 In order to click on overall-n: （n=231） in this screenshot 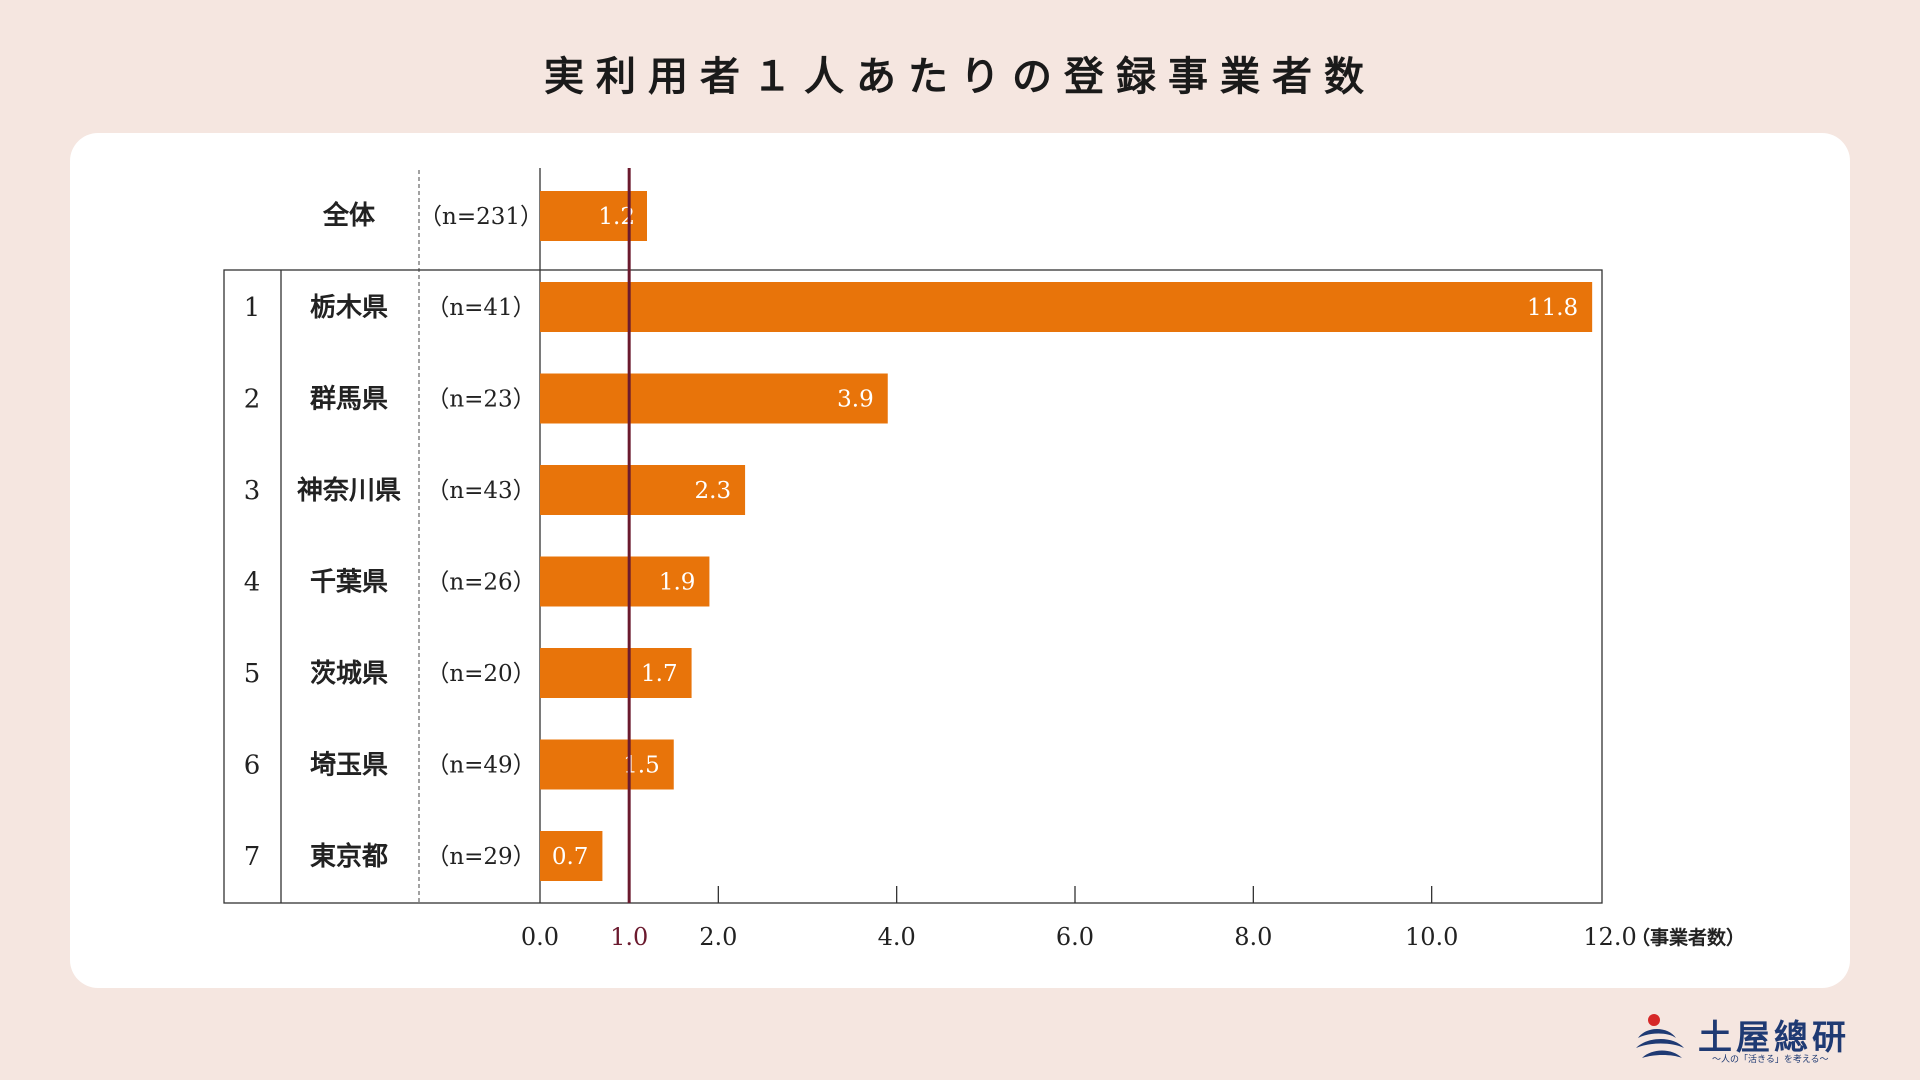, I will do `click(481, 217)`.